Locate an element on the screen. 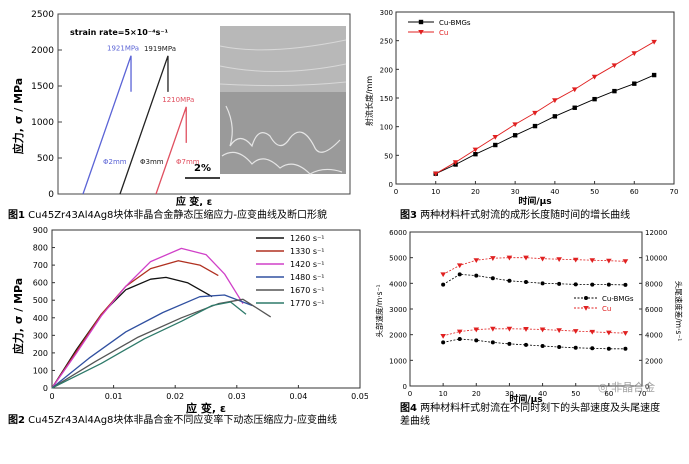  fig3-caption-text: 两种材料杆式射流的成形长度随时间的增长曲线 is located at coordinates (525, 215).